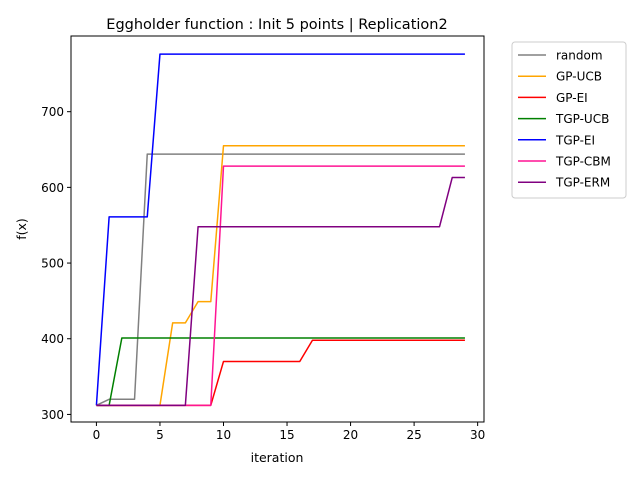  I want to click on y-axis: 300 400 500 600 700, so click(56, 263).